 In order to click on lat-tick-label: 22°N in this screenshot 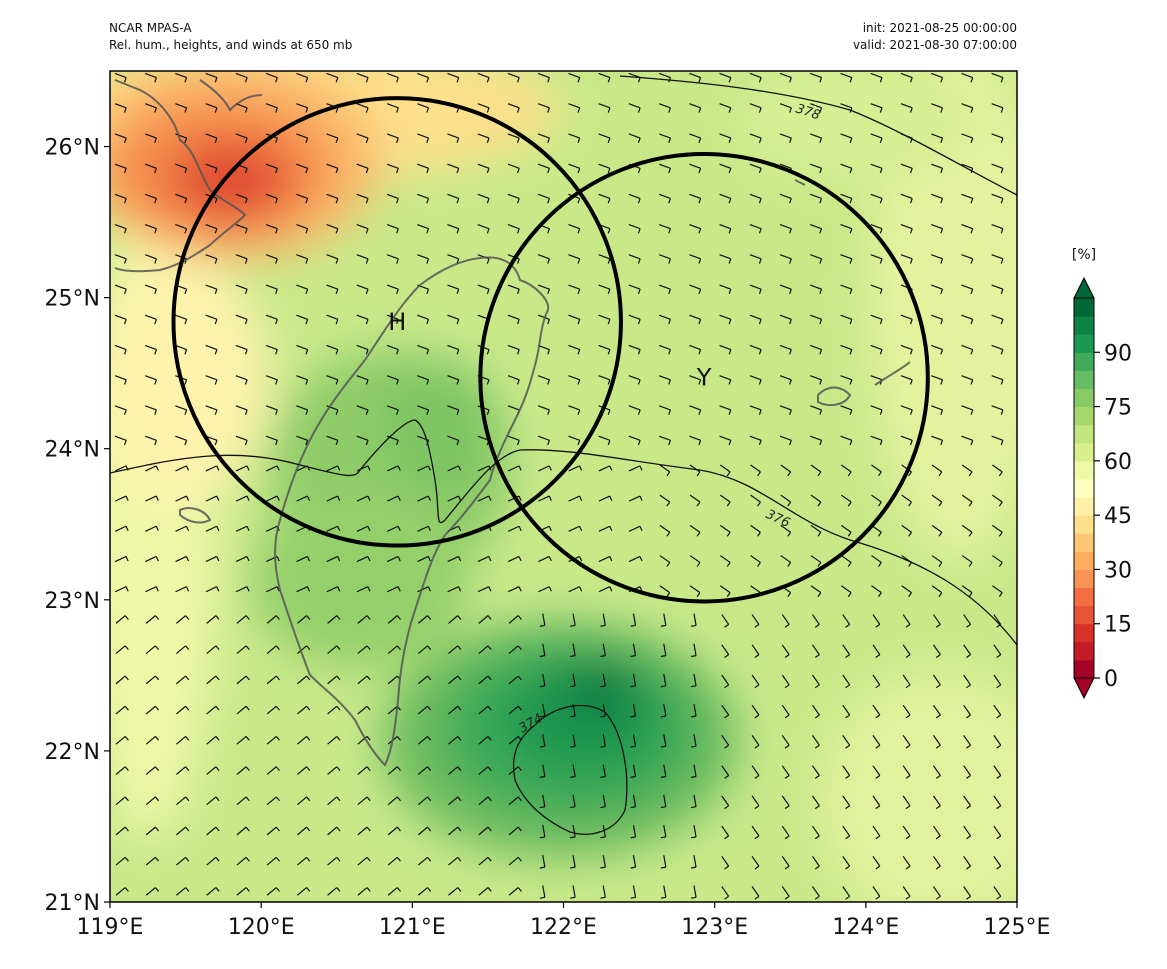, I will do `click(72, 752)`.